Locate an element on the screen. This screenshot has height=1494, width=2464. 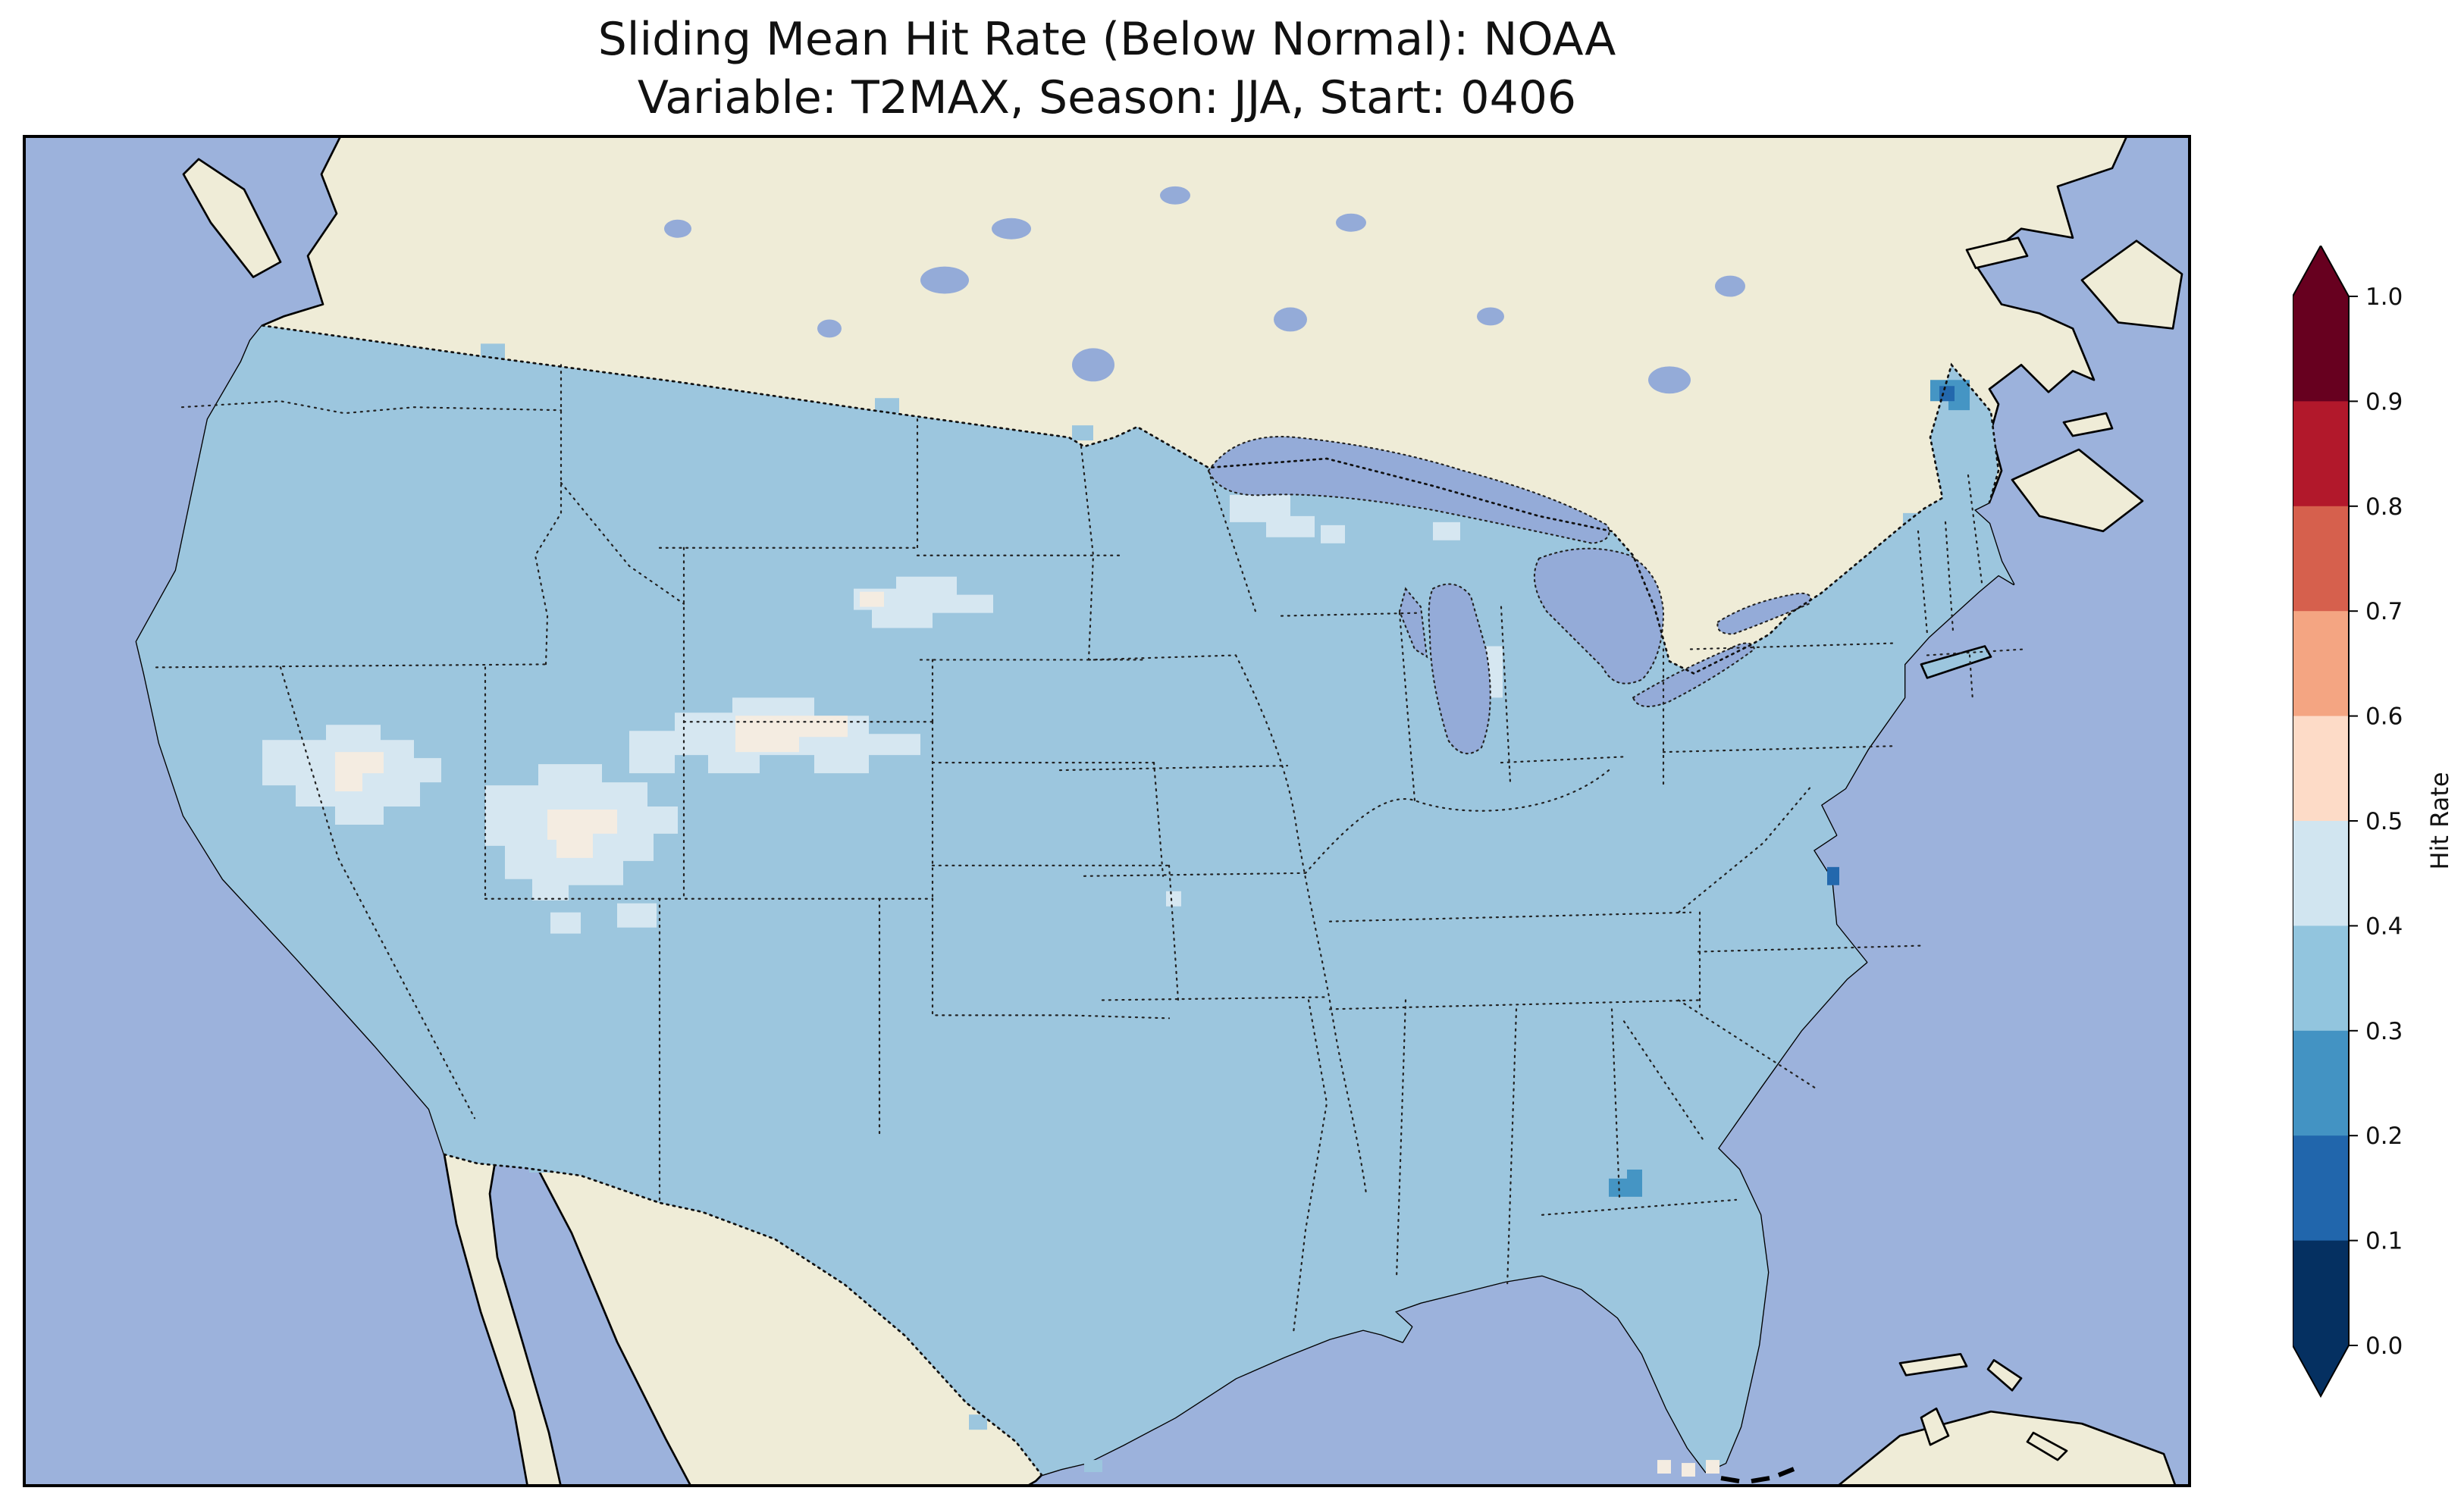
bahamas-andros is located at coordinates (1935, 1426).